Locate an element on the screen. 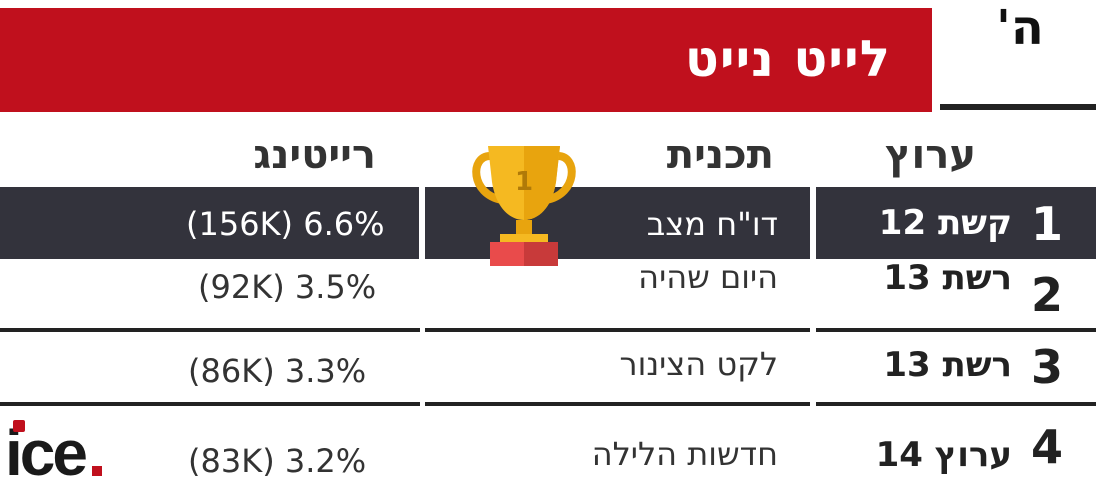 The height and width of the screenshot is (504, 1096). row-1-highlight-channel is located at coordinates (956, 223).